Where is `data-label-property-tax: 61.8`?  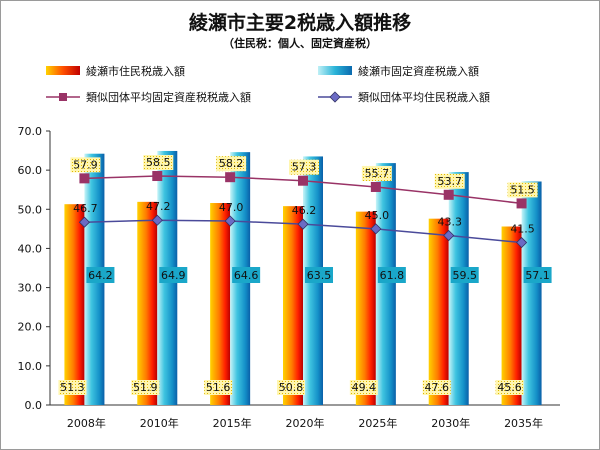
data-label-property-tax: 61.8 is located at coordinates (392, 275).